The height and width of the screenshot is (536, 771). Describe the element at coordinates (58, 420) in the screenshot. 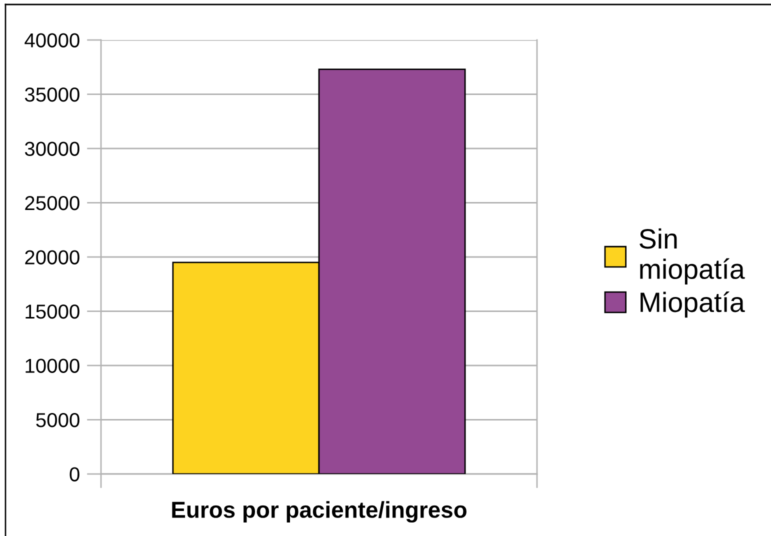

I see `y-tick-label: 5000` at that location.